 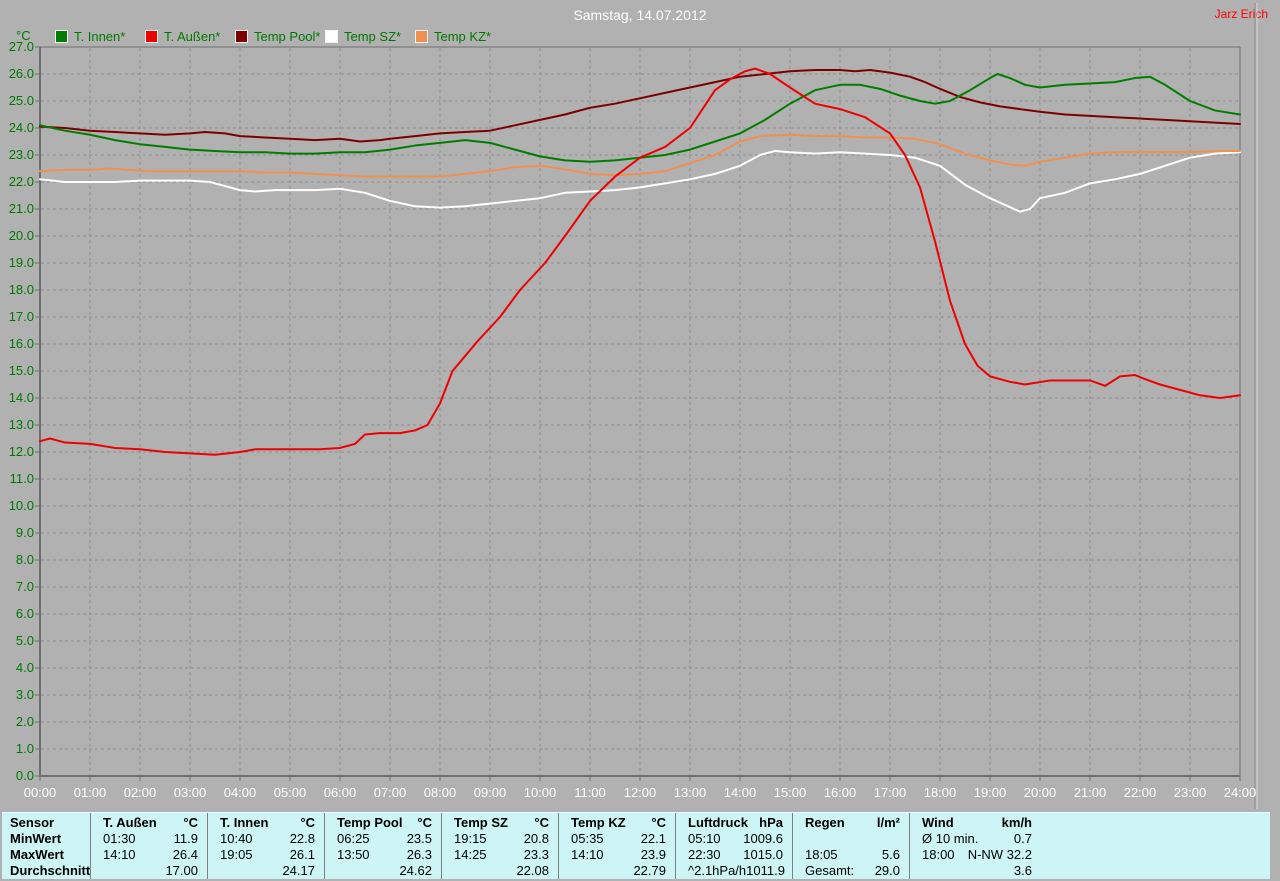 I want to click on x-tick-label: 21:00, so click(x=1090, y=792).